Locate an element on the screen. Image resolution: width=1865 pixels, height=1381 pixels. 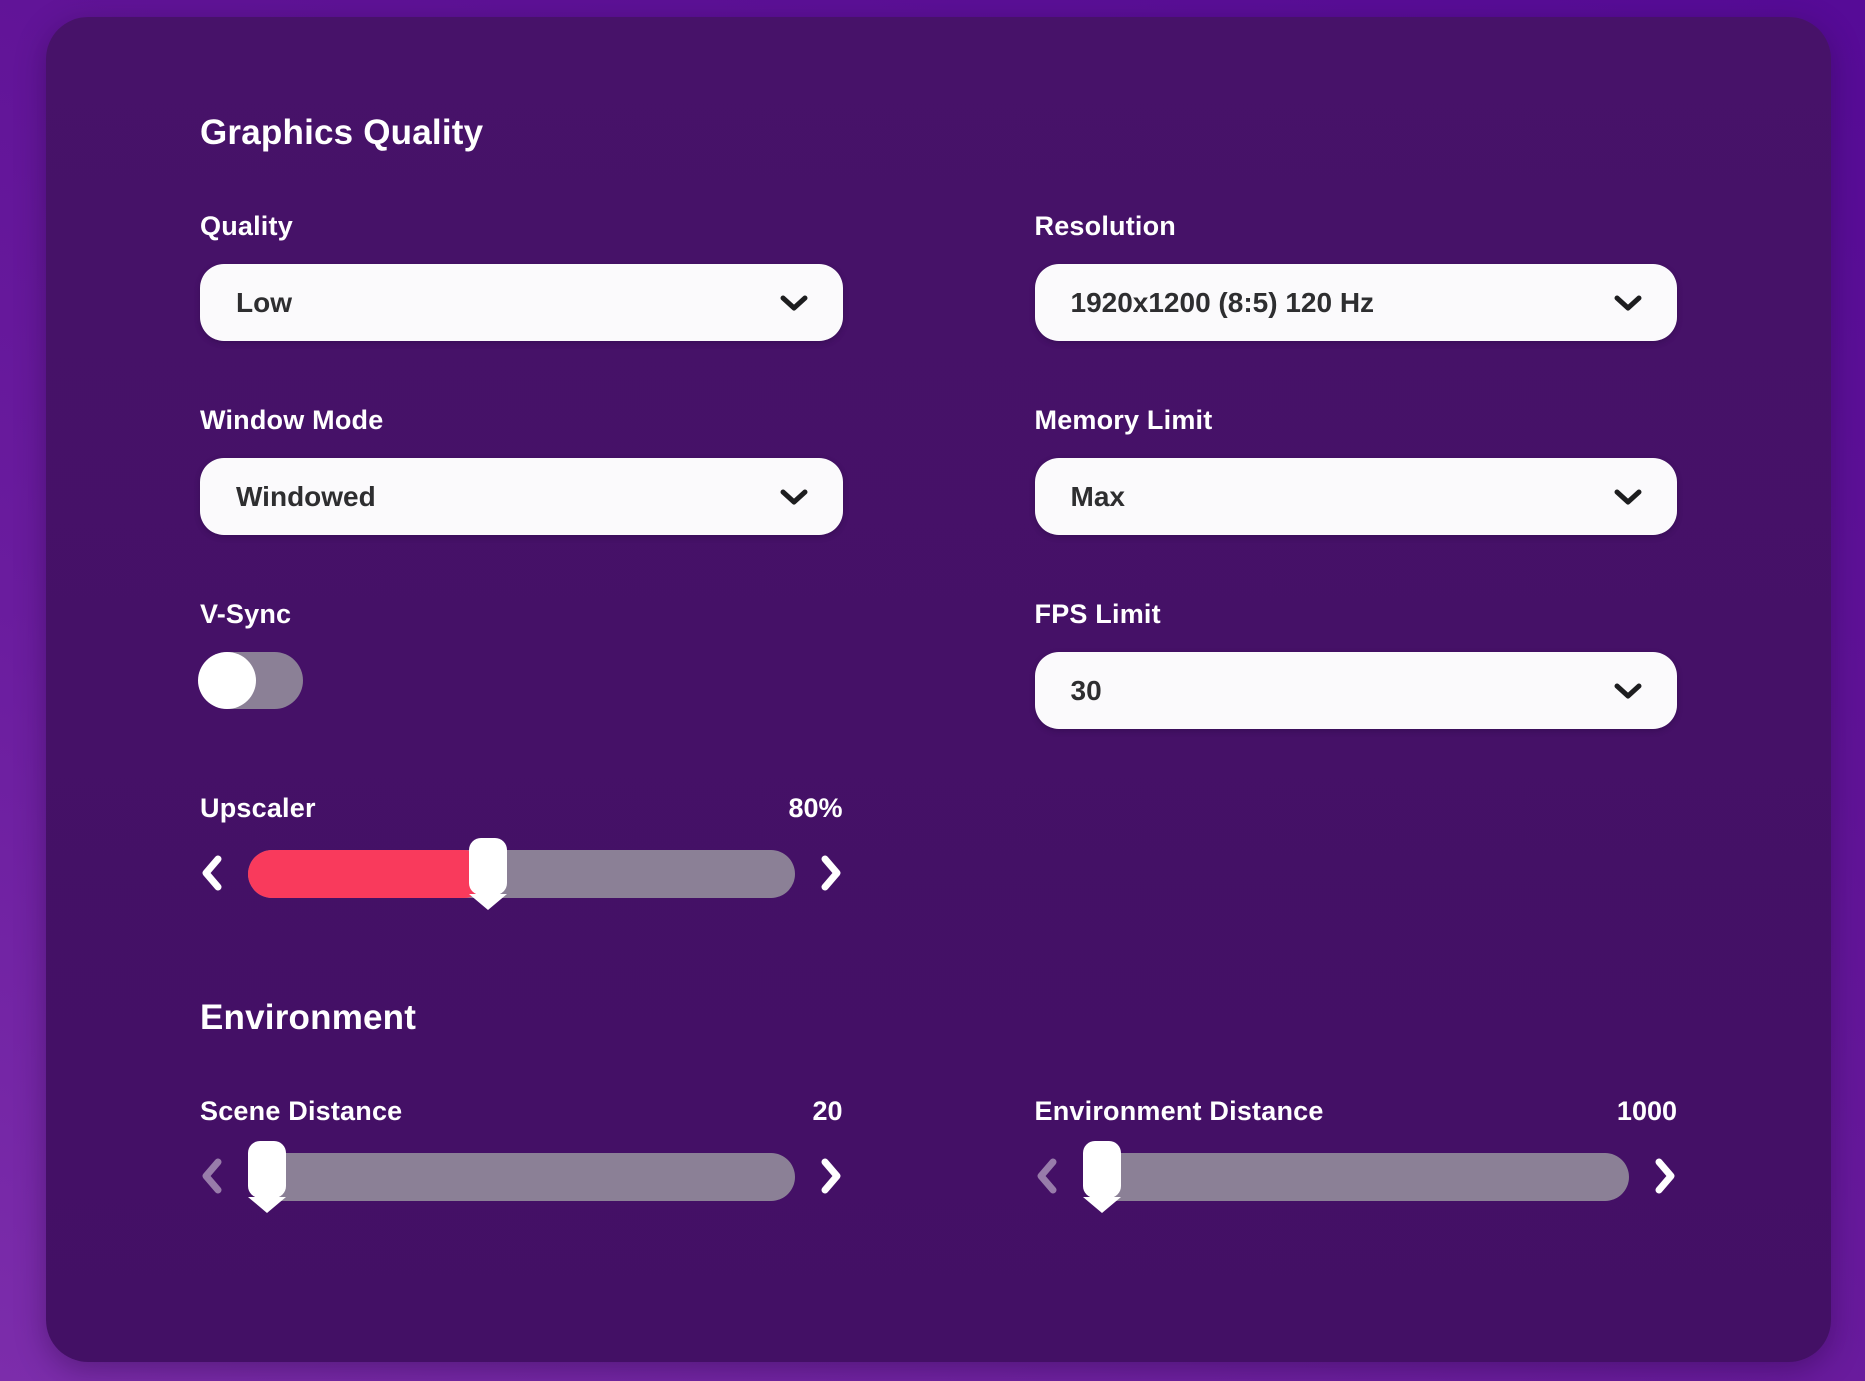
memory-limit-select: Max is located at coordinates (1355, 496).